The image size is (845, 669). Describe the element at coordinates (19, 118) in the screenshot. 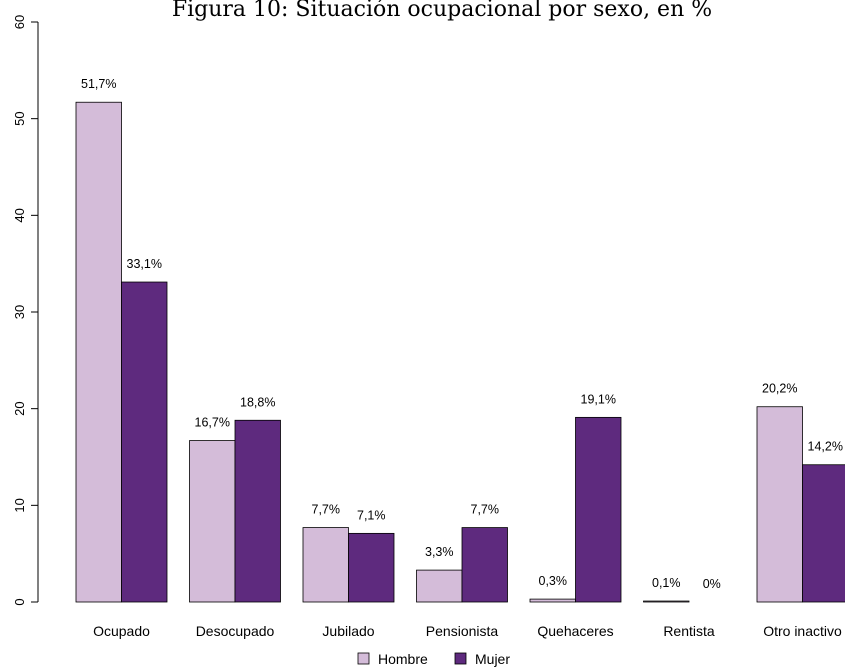

I see `y-tick-label: 50` at that location.